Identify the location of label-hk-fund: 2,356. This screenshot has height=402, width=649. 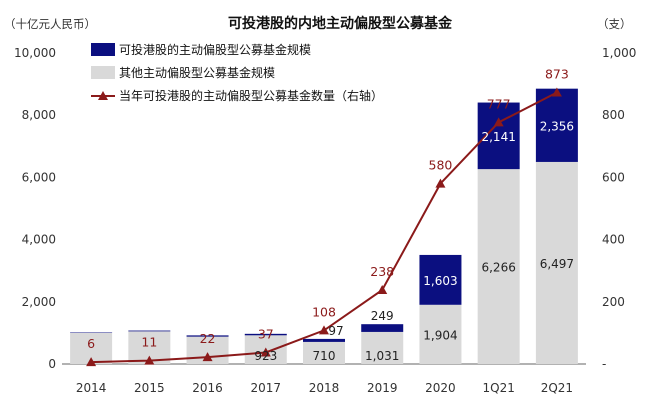
(557, 126).